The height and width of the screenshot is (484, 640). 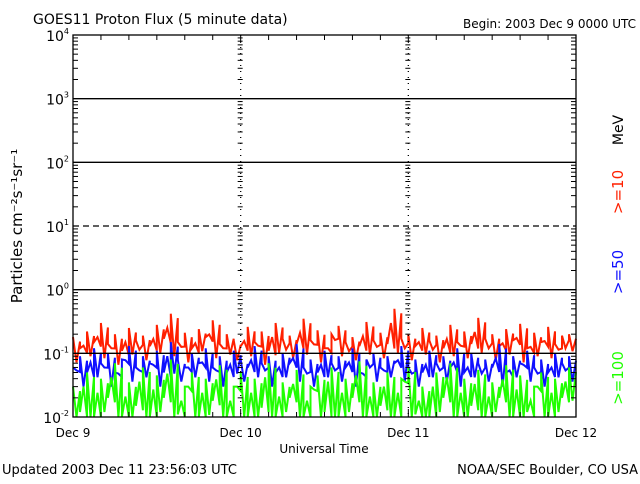 I want to click on y-tick-label: 10⁻², so click(x=56, y=418).